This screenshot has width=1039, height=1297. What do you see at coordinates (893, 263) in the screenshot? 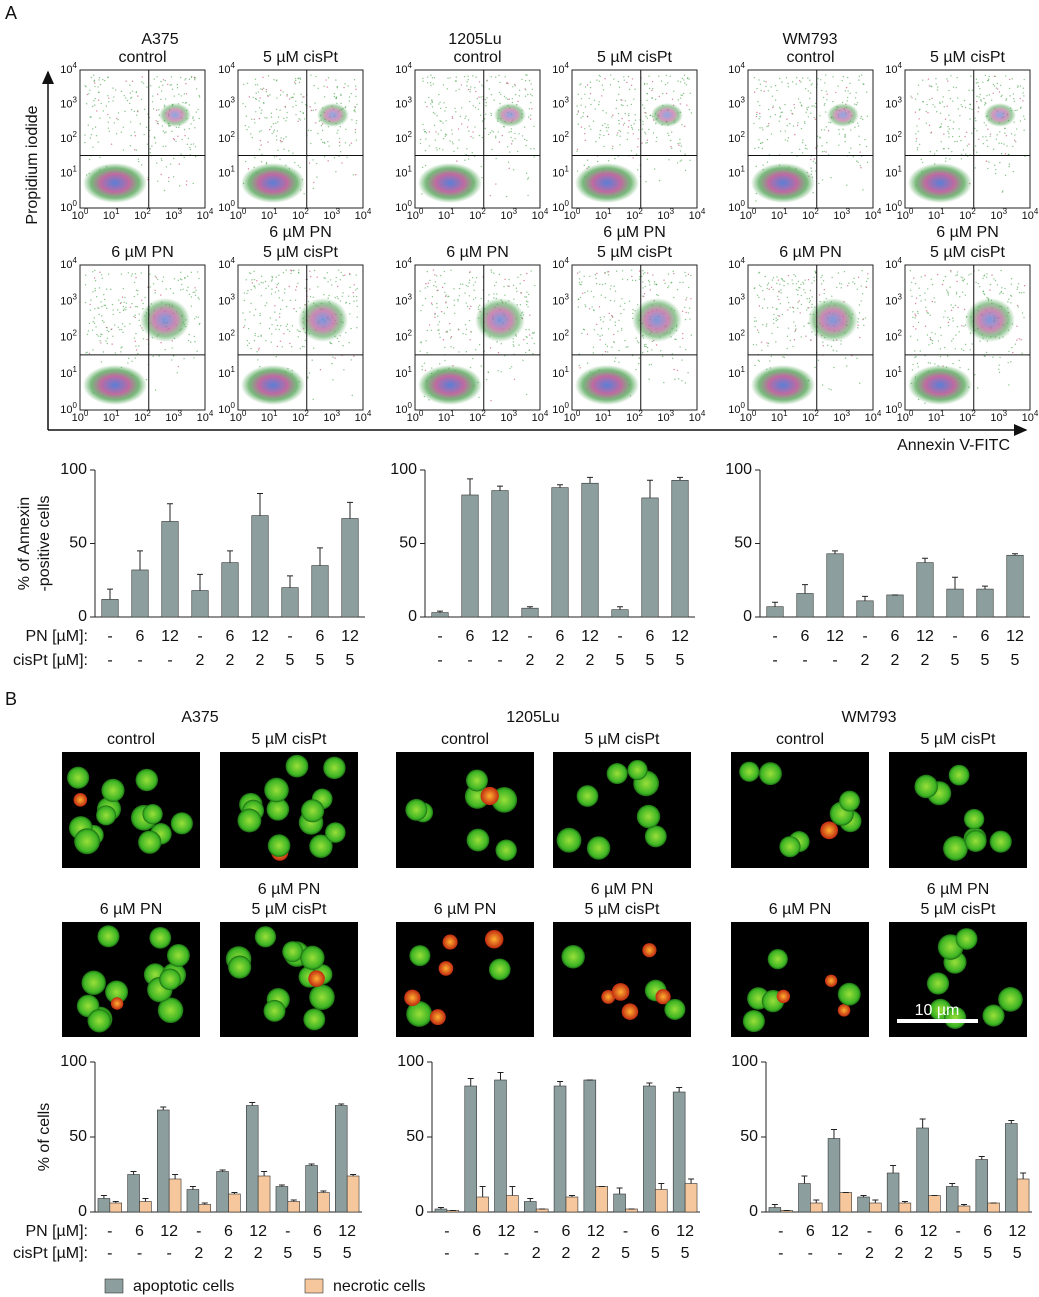
I see `tick-label: 10⁴` at bounding box center [893, 263].